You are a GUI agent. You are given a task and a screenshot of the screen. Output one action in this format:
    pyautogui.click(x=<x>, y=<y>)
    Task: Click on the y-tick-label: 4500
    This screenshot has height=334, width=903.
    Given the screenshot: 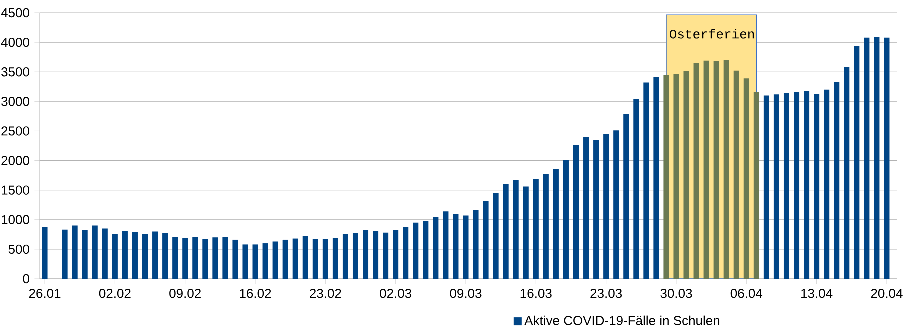 What is the action you would take?
    pyautogui.click(x=15, y=13)
    